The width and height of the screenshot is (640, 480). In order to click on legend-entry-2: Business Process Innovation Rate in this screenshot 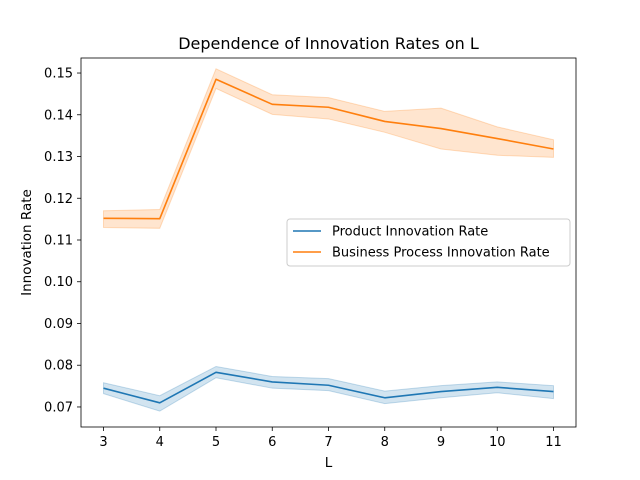, I will do `click(441, 253)`.